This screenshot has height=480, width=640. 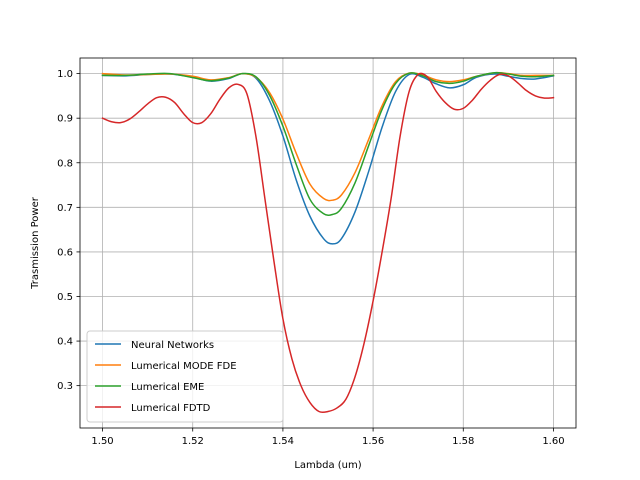 What do you see at coordinates (167, 387) in the screenshot?
I see `legend-label: Lumerical EME` at bounding box center [167, 387].